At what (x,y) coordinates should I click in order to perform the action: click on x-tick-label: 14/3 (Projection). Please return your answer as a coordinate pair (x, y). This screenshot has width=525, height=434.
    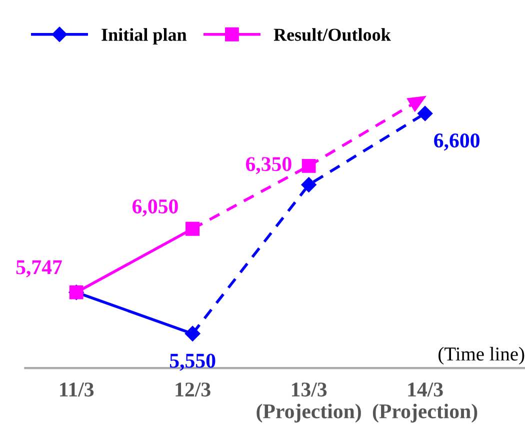
    Looking at the image, I should click on (425, 402).